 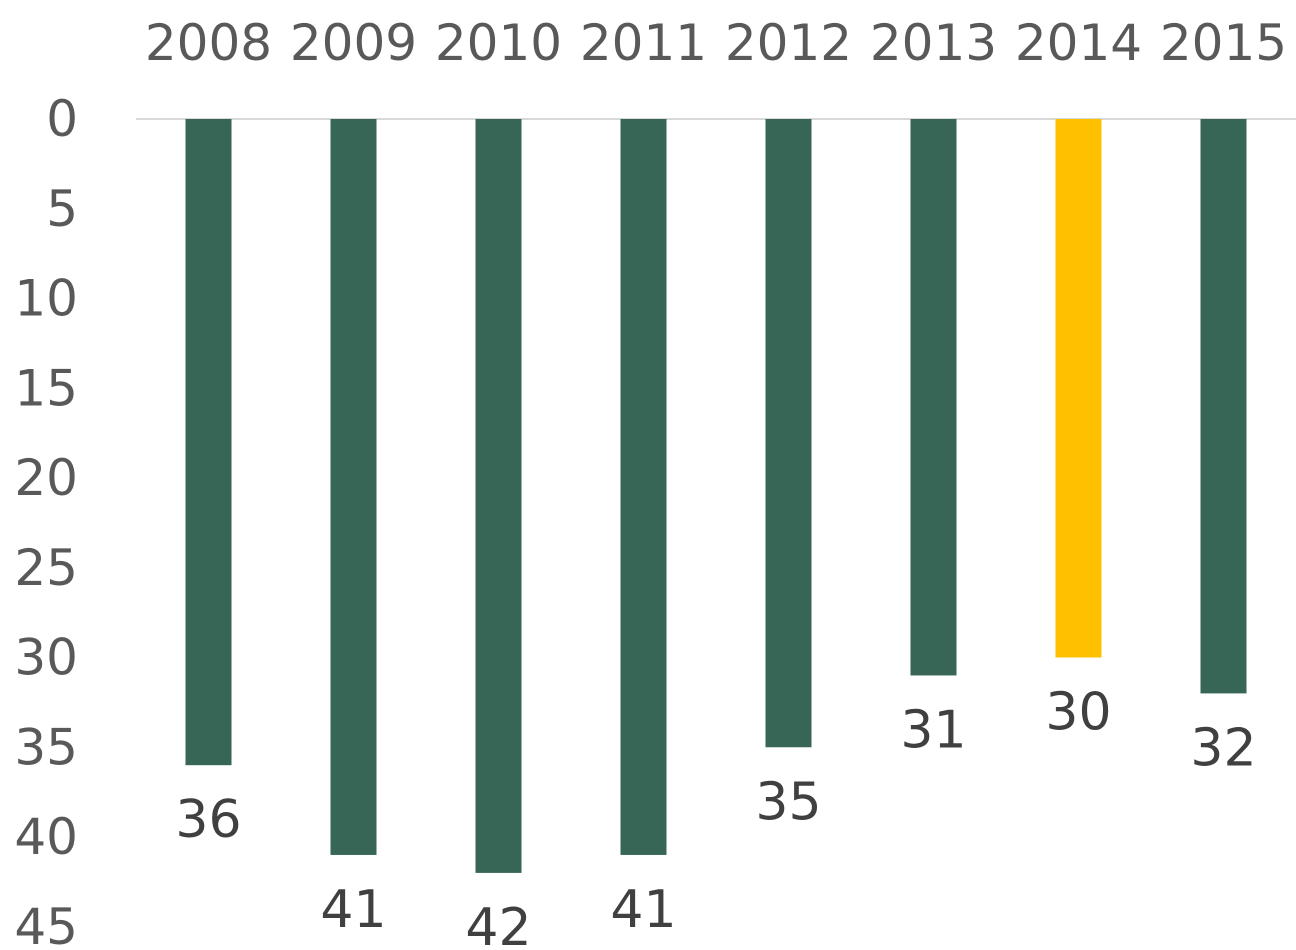 I want to click on data-label: 42, so click(x=498, y=924).